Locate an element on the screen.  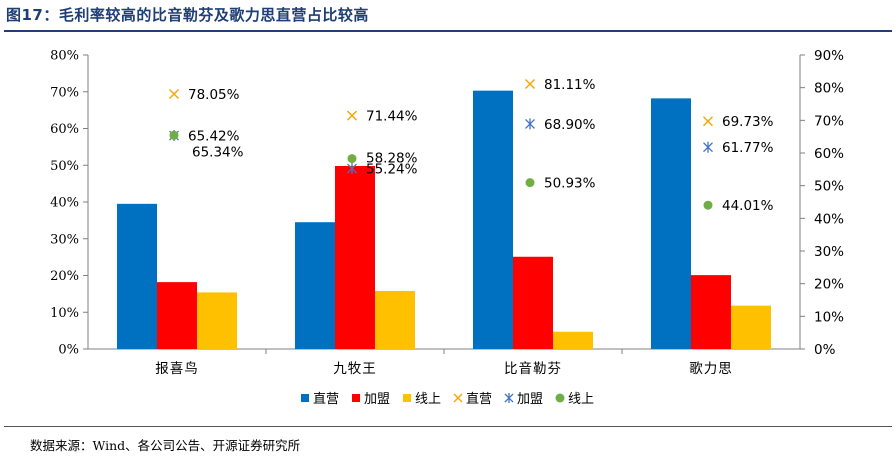
left-tick-label: 0% is located at coordinates (68, 350).